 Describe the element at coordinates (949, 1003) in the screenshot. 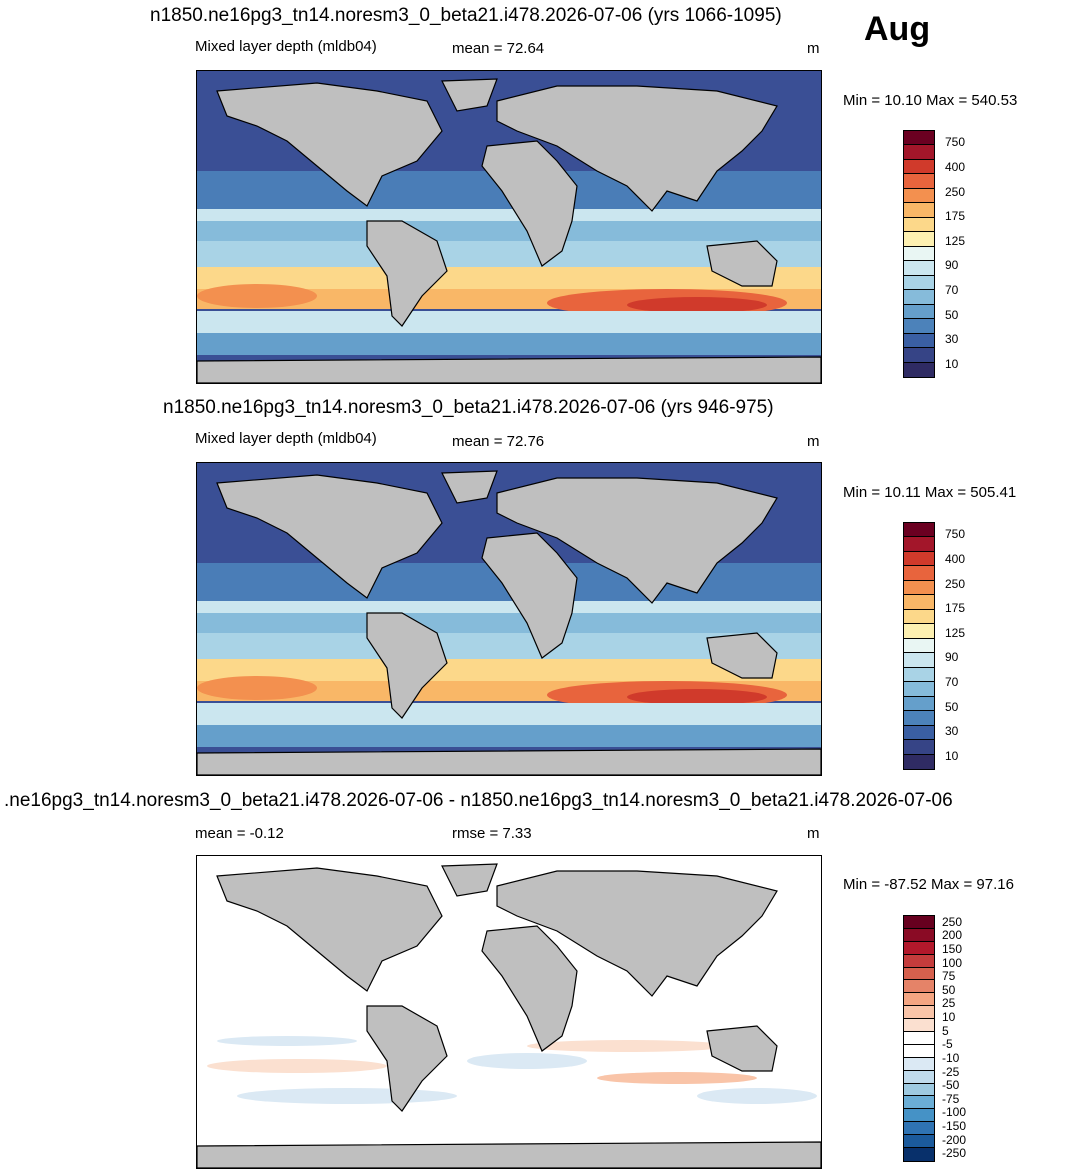

I see `colorbar-tick-label: 25` at that location.